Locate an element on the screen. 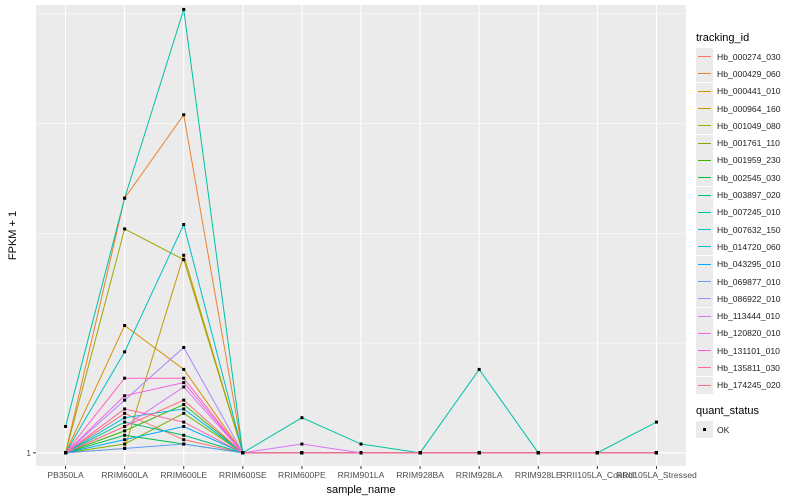 The width and height of the screenshot is (800, 500). legend-item-hb-000274-030: Hb_000274_030 is located at coordinates (746, 57).